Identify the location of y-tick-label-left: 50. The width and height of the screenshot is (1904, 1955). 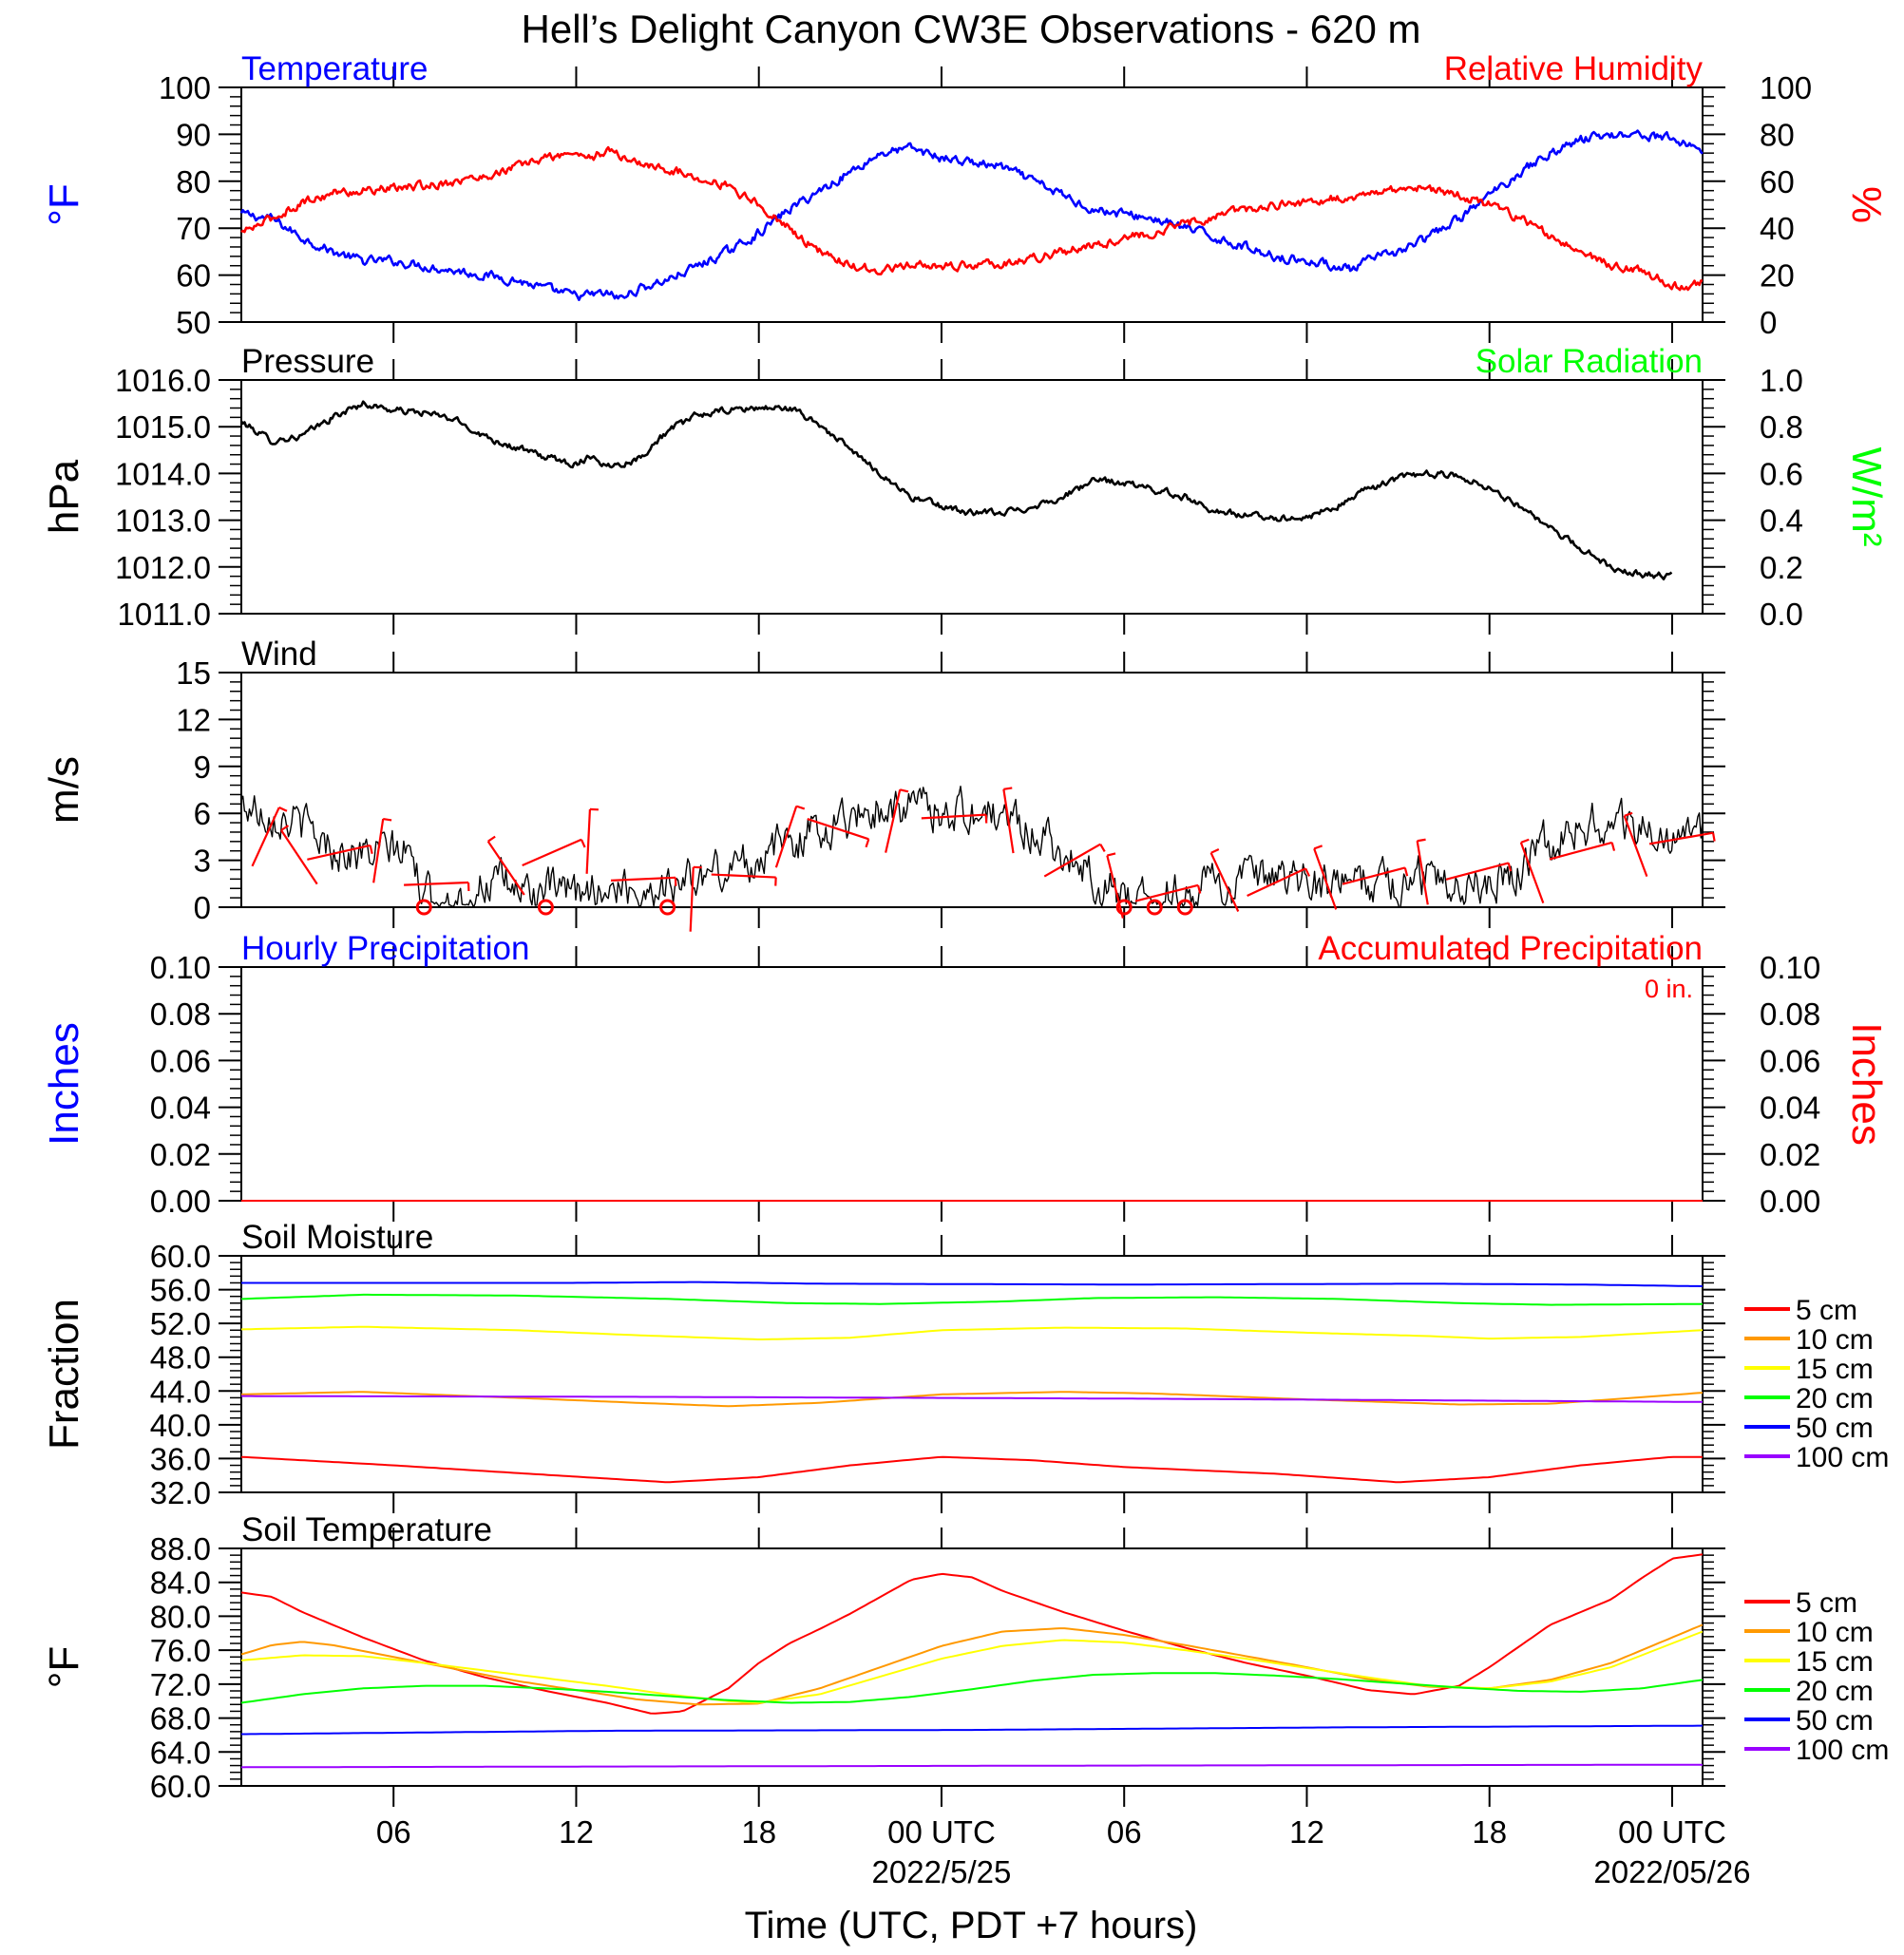
(193, 322).